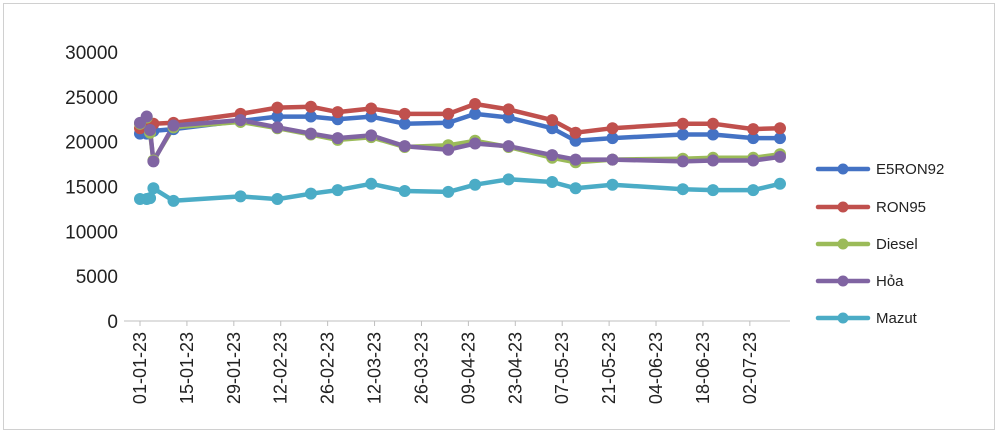  I want to click on x-tick-label: 12-02-23, so click(281, 368).